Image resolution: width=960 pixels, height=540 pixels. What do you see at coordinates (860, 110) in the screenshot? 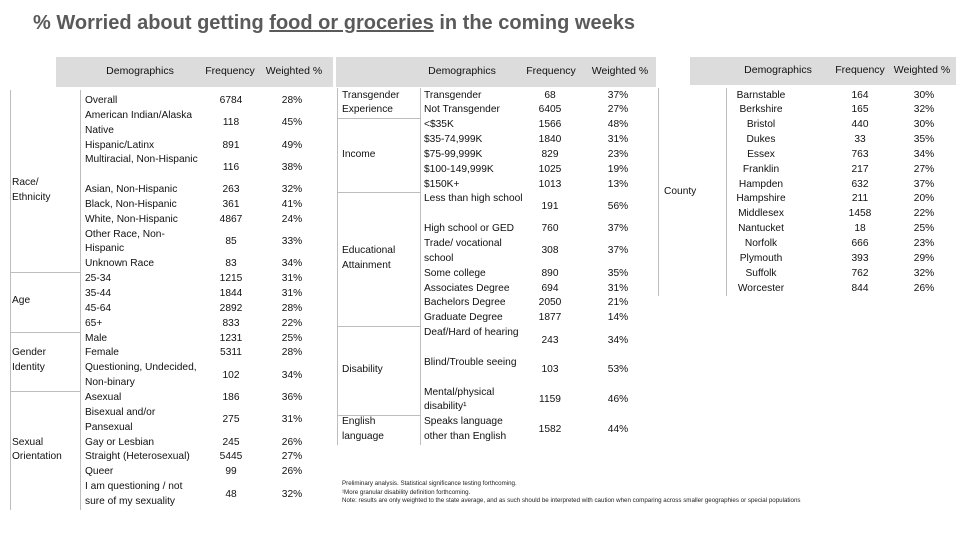
I see `row-frequency: 165` at bounding box center [860, 110].